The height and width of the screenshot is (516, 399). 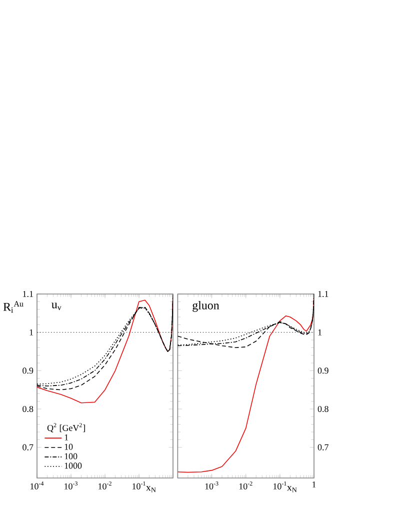 What do you see at coordinates (206, 306) in the screenshot?
I see `text: gluon` at bounding box center [206, 306].